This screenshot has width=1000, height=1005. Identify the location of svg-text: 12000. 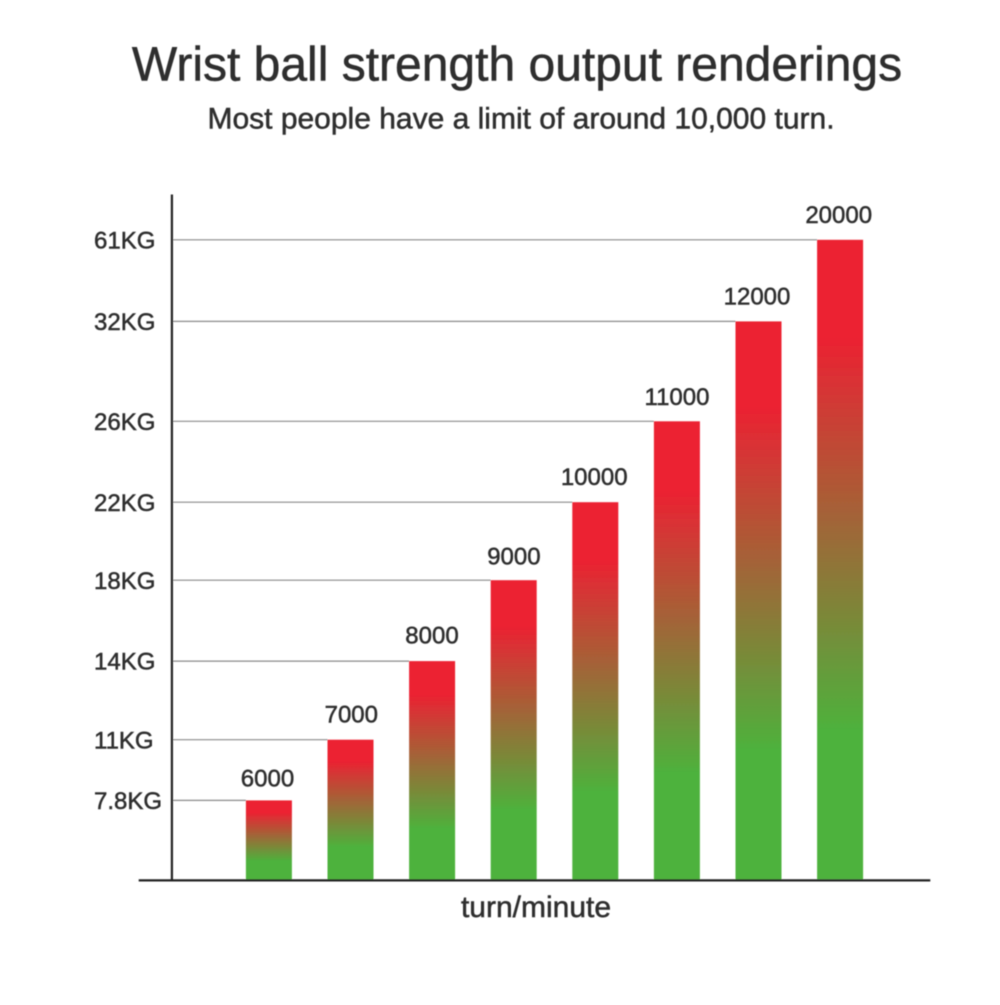
(757, 297).